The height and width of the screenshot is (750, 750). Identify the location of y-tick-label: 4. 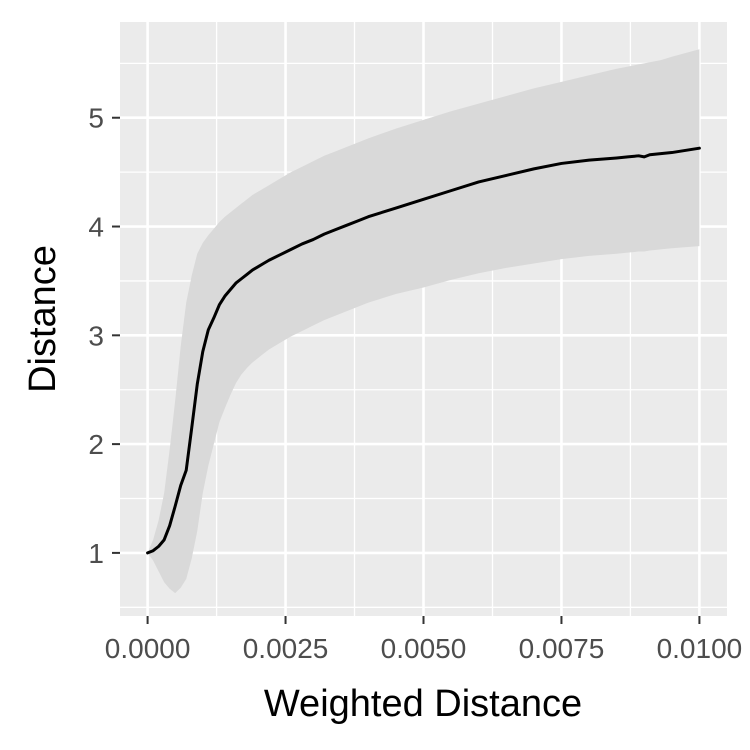
(96, 227).